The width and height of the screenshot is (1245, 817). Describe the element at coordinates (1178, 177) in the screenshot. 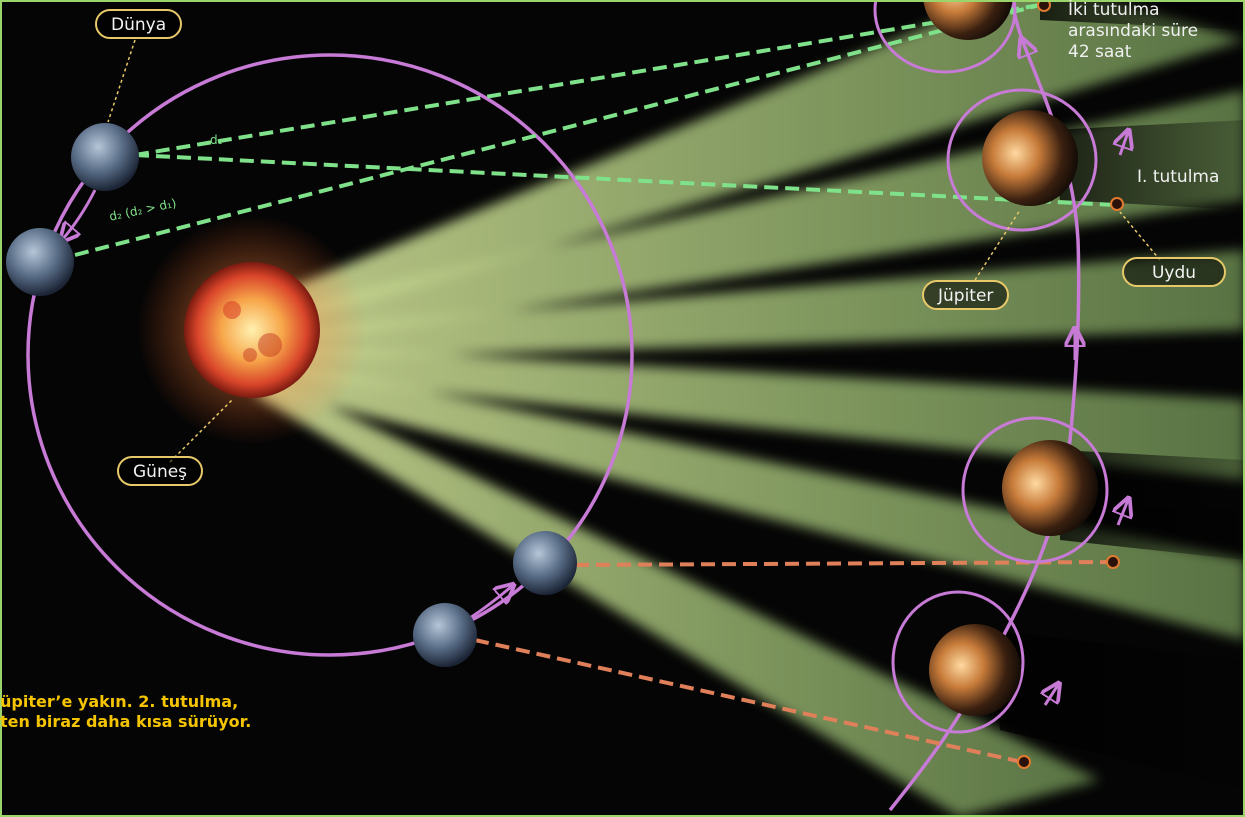

I see `label-first-eclipse: I. tutulma` at that location.